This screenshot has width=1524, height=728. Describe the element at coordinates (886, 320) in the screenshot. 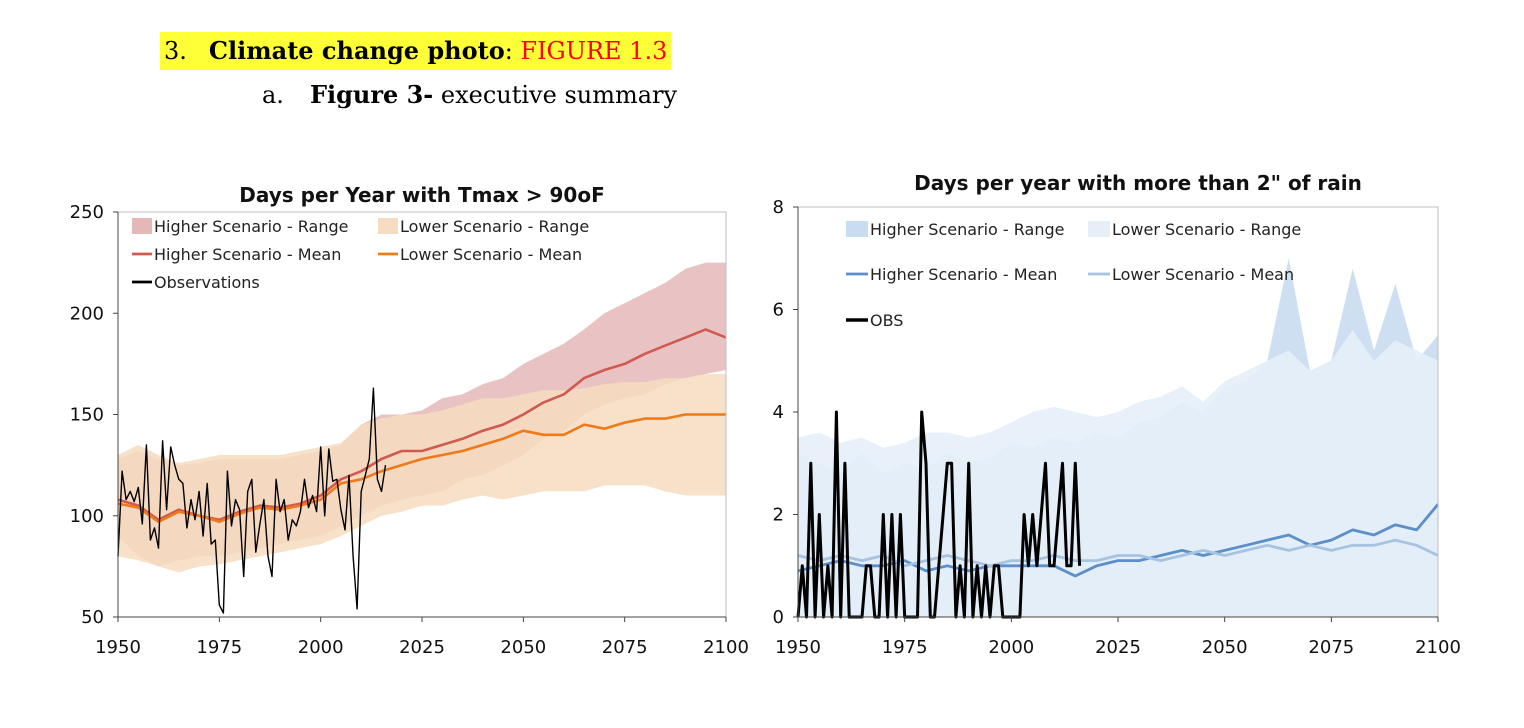

I see `rain-legend-obs-label: OBS` at that location.